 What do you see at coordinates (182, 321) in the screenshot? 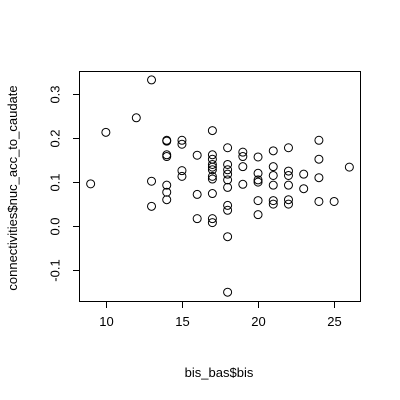
I see `x-tick-label: 15` at bounding box center [182, 321].